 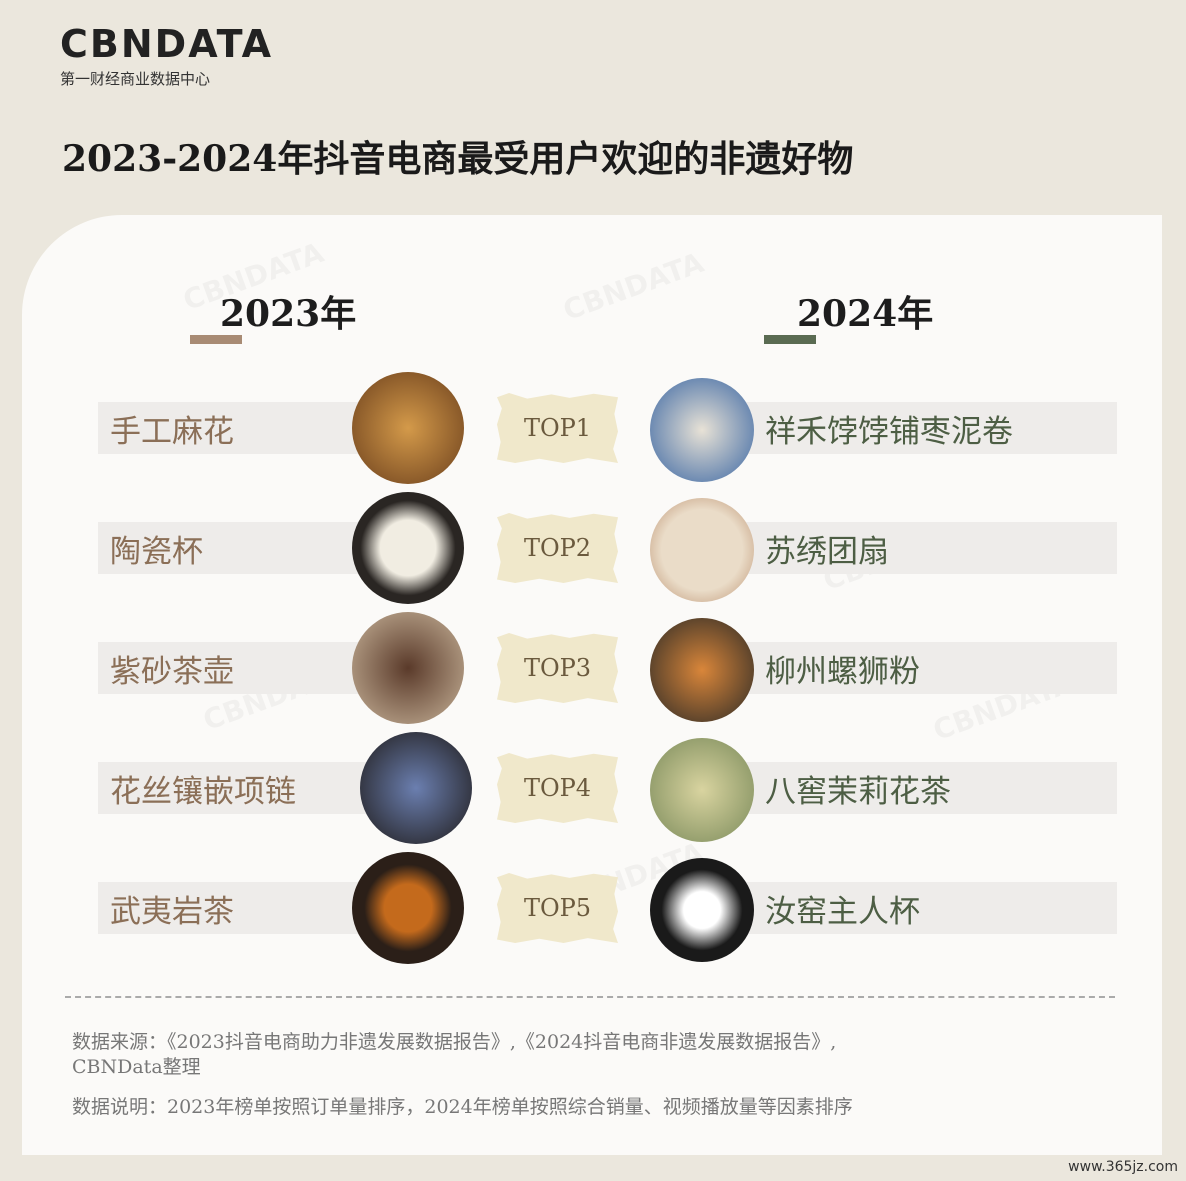 I want to click on item-2024: 汝窑主人杯, so click(x=908, y=908).